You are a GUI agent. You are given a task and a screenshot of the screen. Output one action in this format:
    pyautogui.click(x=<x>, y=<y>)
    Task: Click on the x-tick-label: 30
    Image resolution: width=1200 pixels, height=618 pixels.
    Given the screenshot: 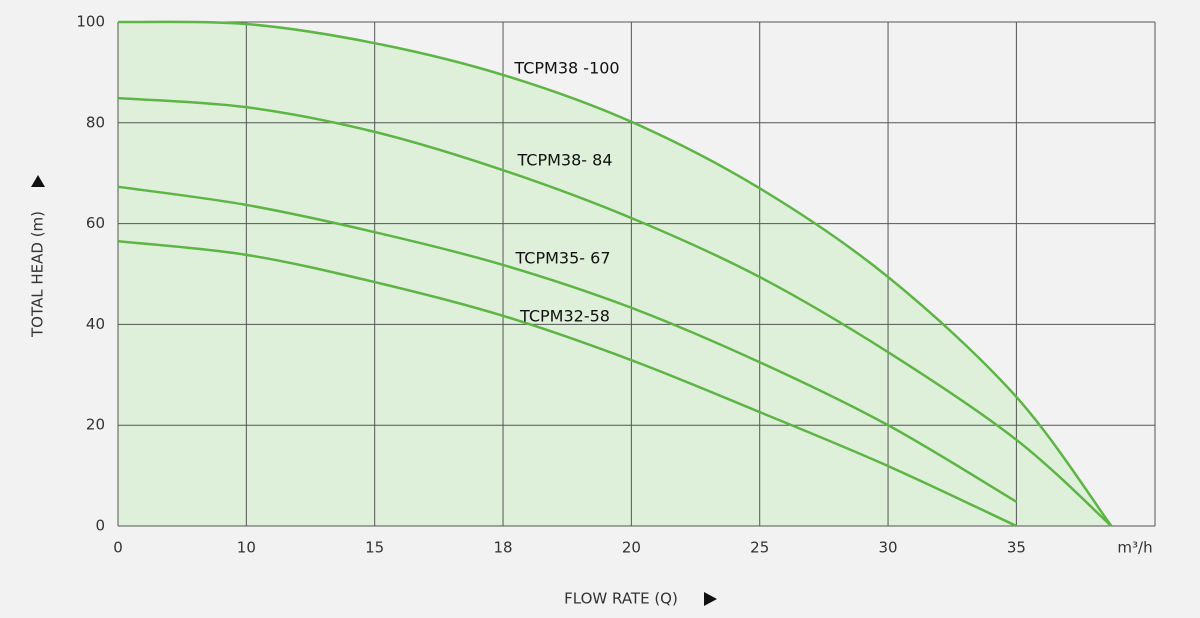 What is the action you would take?
    pyautogui.click(x=888, y=548)
    